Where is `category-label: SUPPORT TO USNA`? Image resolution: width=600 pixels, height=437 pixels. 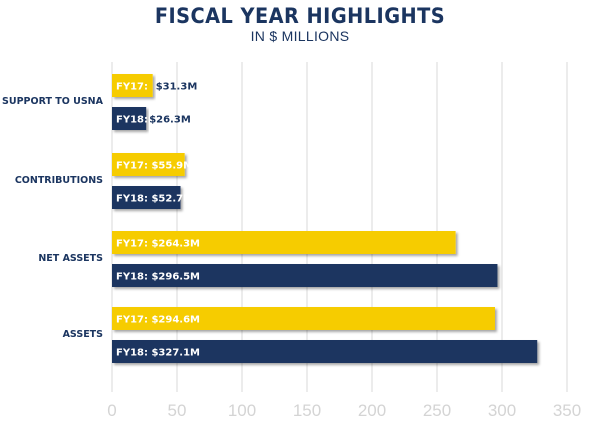
category-label: SUPPORT TO USNA is located at coordinates (53, 101).